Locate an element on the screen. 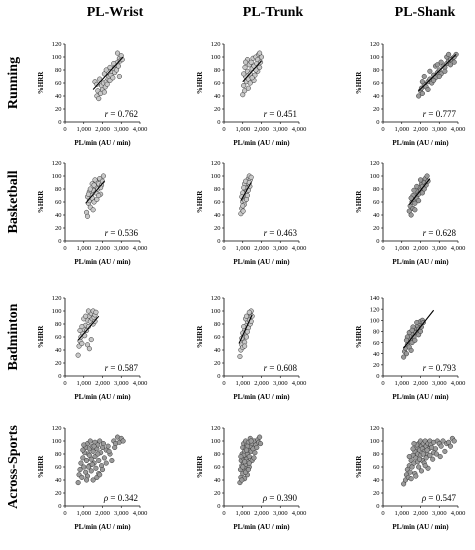  row-header-running: Running is located at coordinates (13, 83).